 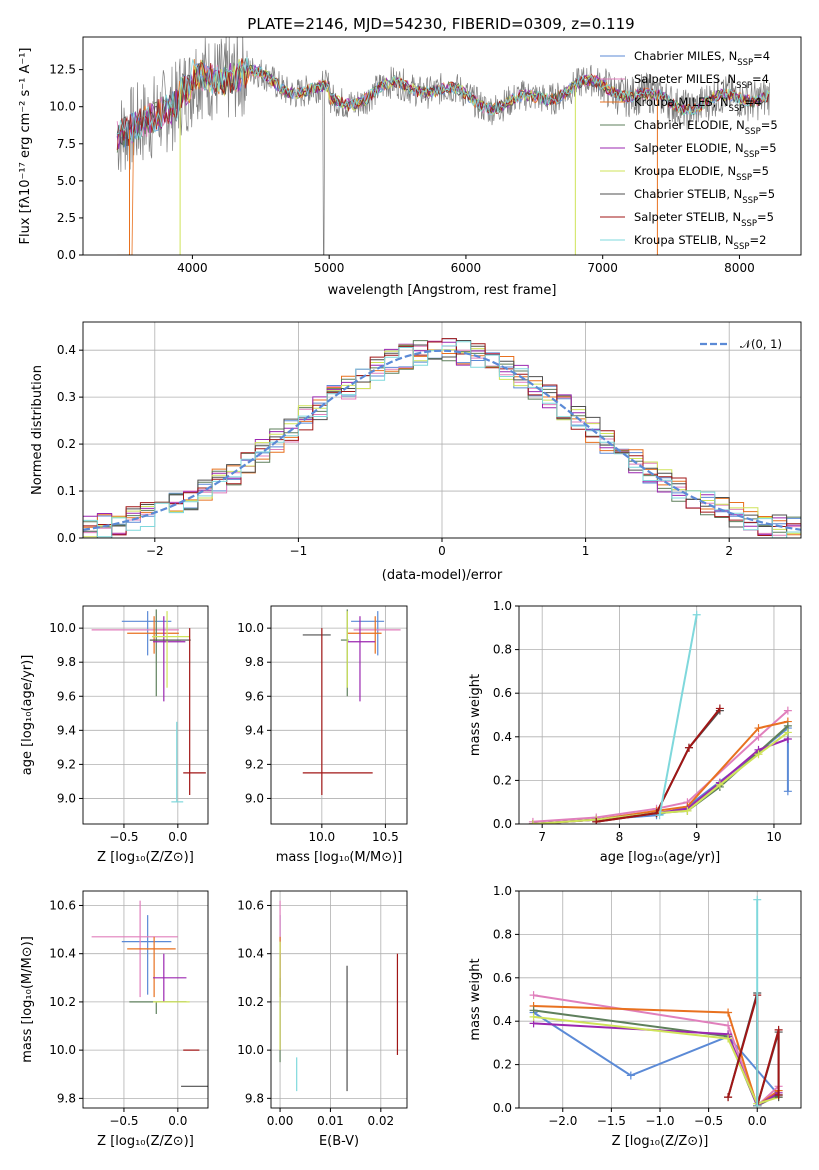 I want to click on legend-label: Chabrier STELIB, NSSP=5, so click(x=704, y=196).